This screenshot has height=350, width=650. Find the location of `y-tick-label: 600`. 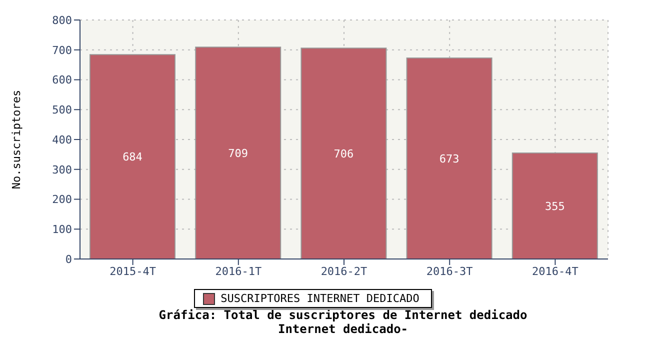

y-tick-label: 600 is located at coordinates (62, 80).